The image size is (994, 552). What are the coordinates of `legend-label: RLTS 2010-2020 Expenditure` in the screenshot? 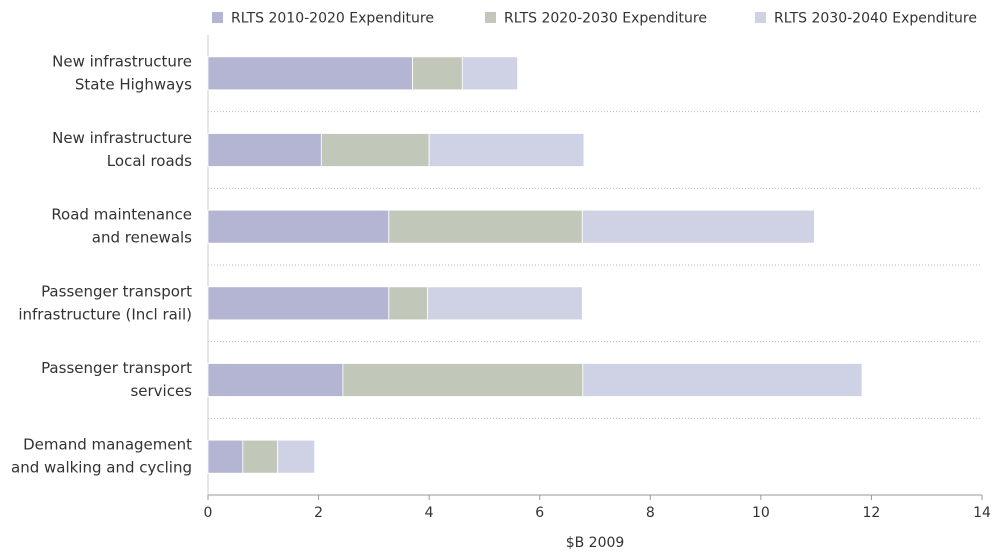 It's located at (332, 19).